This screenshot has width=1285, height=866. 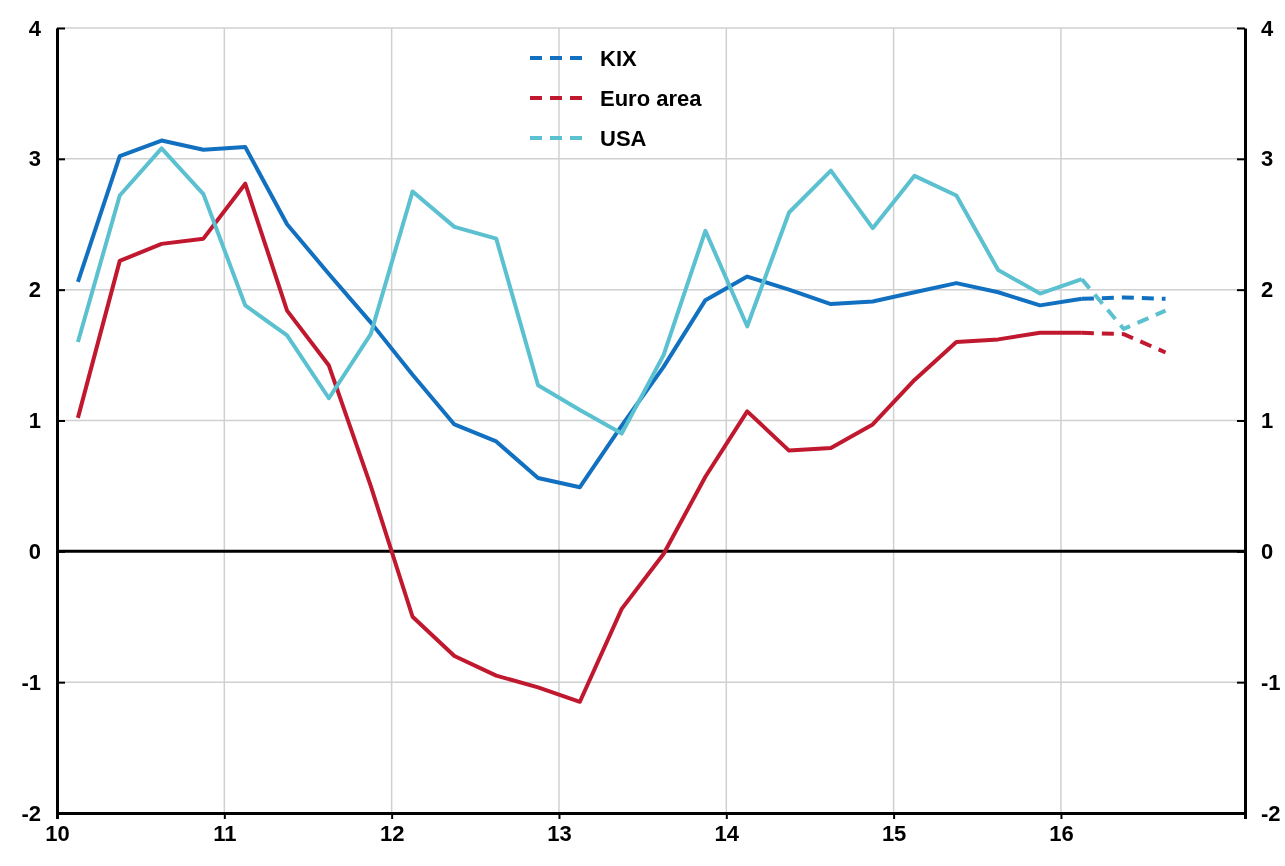 I want to click on y-tick-label: 1, so click(x=34, y=421).